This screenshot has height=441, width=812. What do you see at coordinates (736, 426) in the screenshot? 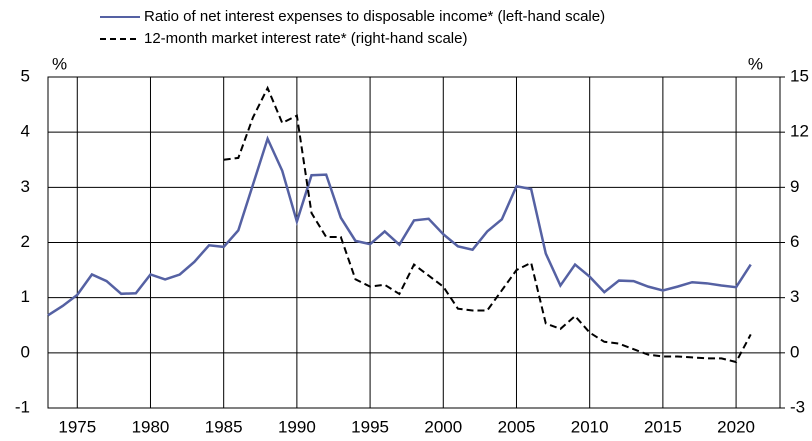
I see `x-tick-label: 2020` at bounding box center [736, 426].